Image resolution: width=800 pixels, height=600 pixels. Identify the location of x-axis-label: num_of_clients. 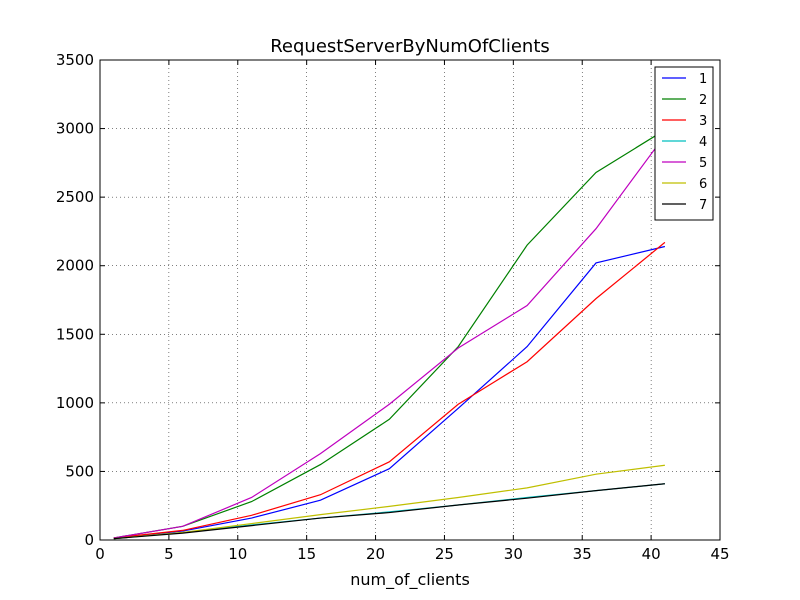
(410, 580).